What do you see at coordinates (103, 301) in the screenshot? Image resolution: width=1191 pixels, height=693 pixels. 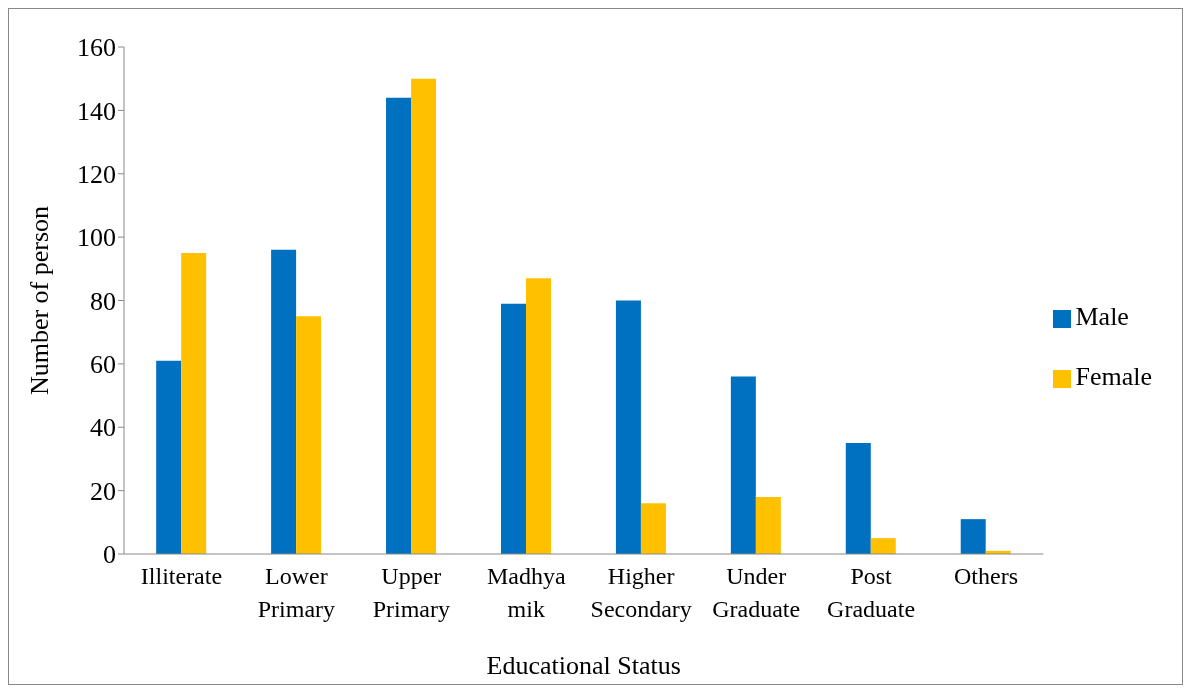 I see `y-tick-label: 80` at bounding box center [103, 301].